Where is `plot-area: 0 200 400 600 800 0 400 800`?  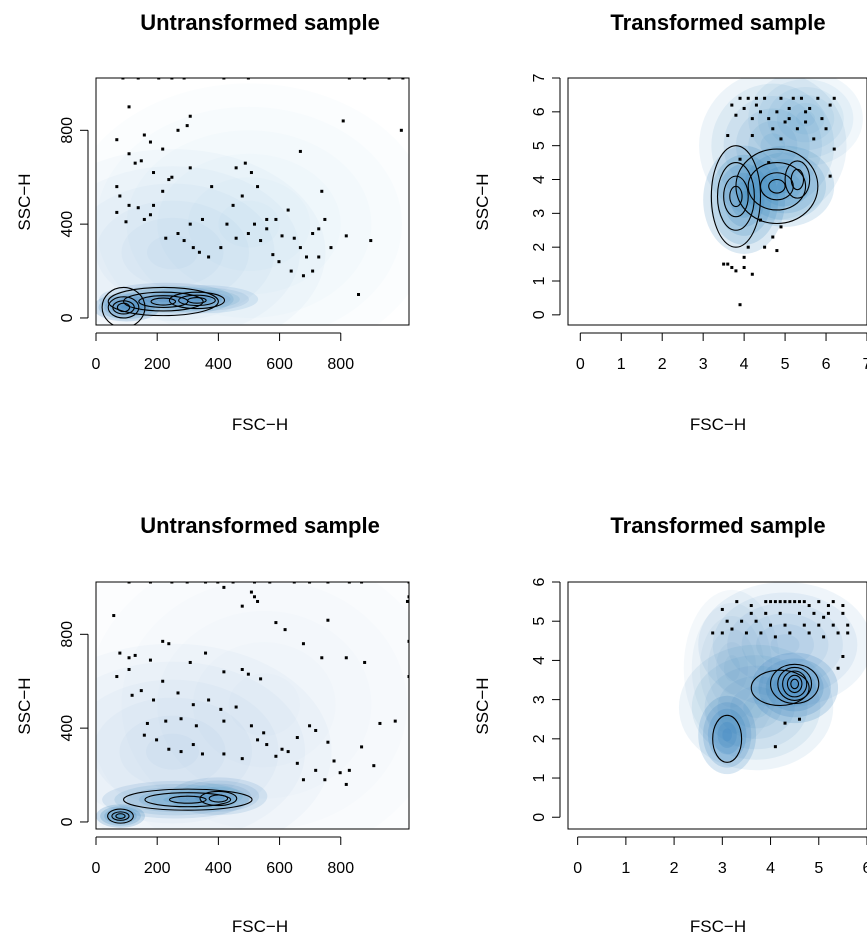
plot-area: 0 200 400 600 800 0 400 800 is located at coordinates (234, 225).